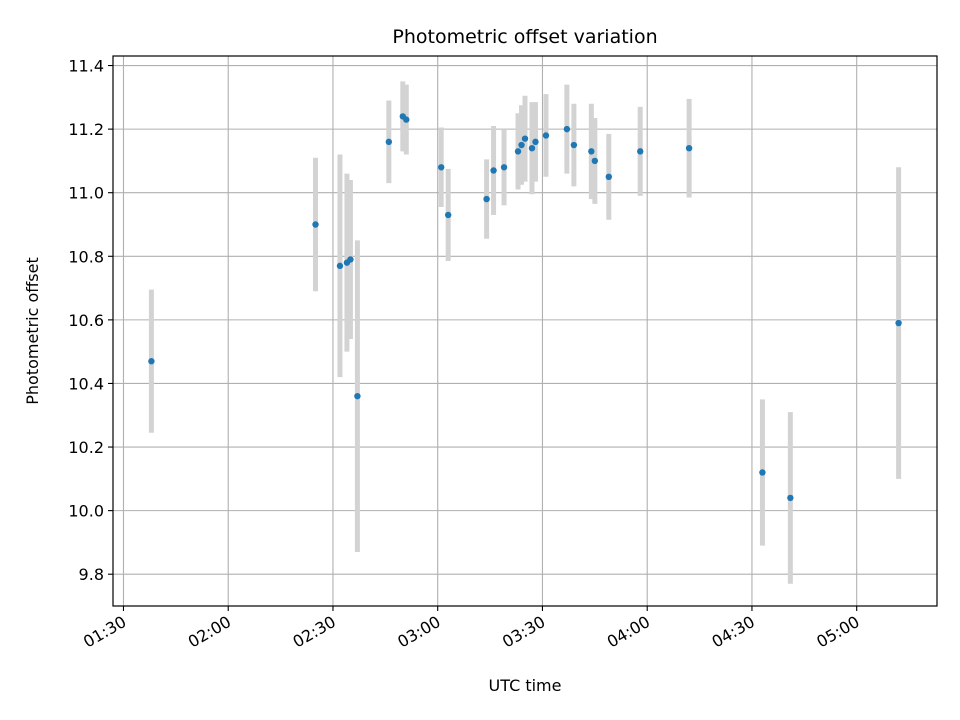  Describe the element at coordinates (86, 193) in the screenshot. I see `y-tick-label: 11.0` at that location.